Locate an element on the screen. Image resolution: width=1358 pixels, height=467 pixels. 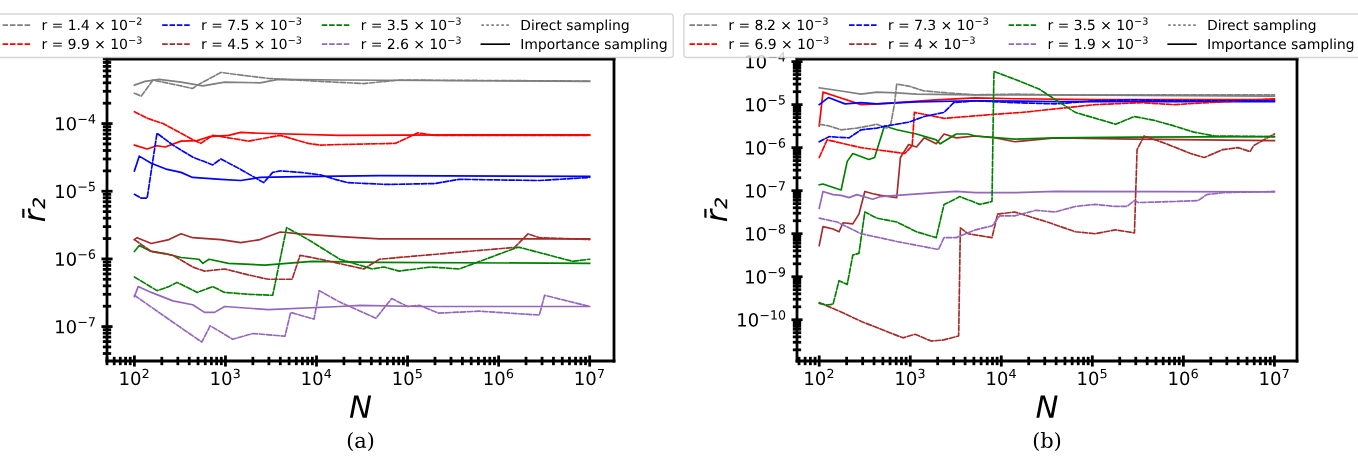
y-tick-label: 10$^{−8}$ is located at coordinates (766, 232).